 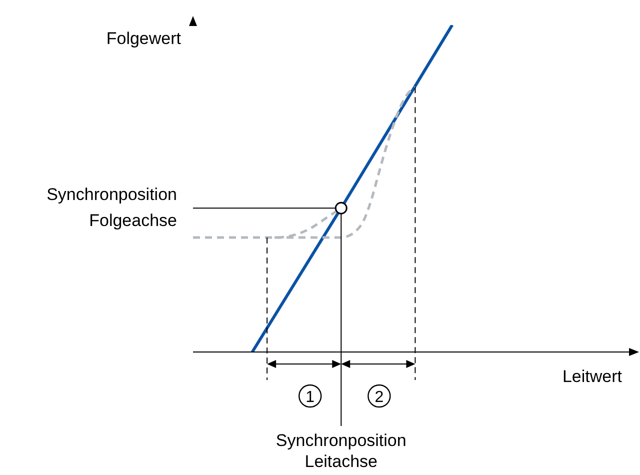 I want to click on text: 1, so click(x=310, y=397).